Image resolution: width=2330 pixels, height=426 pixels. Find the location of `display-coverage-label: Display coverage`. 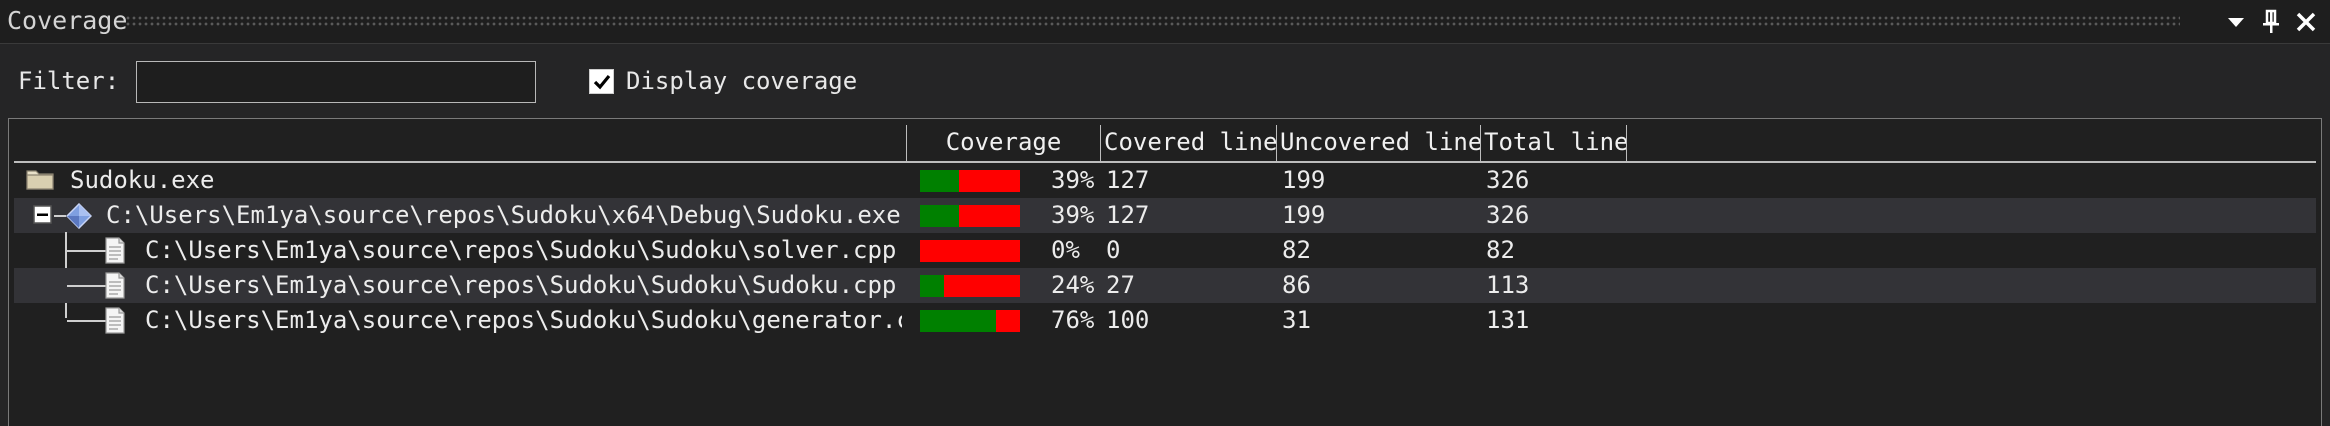

display-coverage-label: Display coverage is located at coordinates (742, 81).